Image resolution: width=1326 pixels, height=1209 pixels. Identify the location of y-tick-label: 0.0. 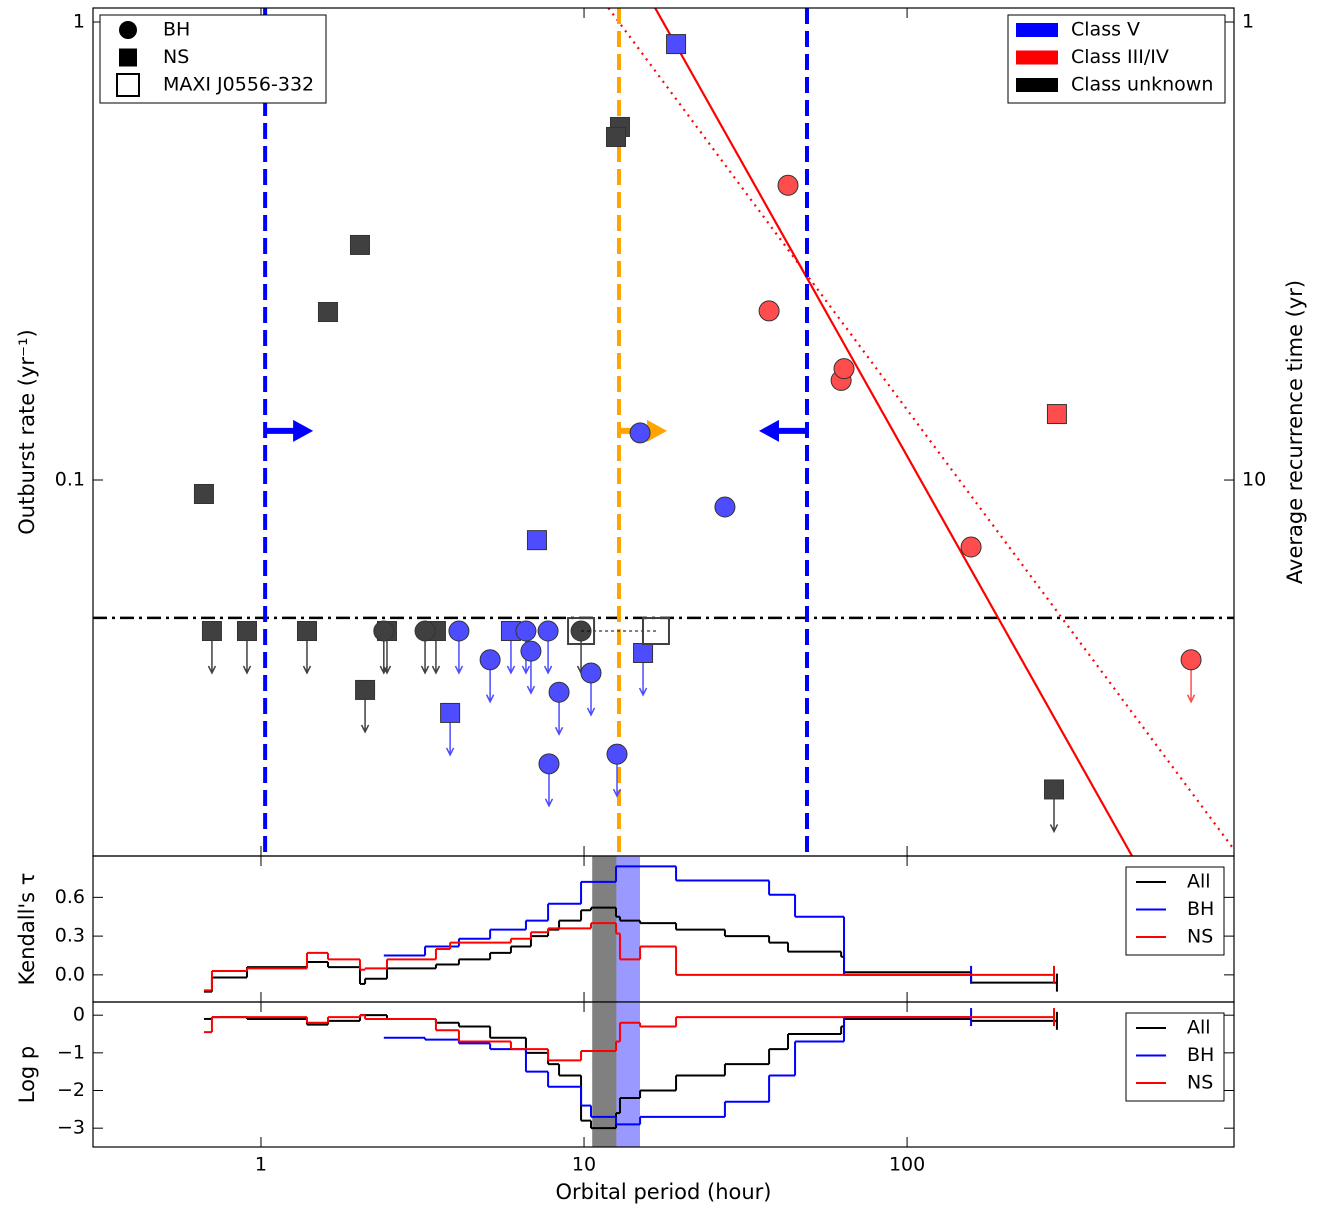
(70, 974).